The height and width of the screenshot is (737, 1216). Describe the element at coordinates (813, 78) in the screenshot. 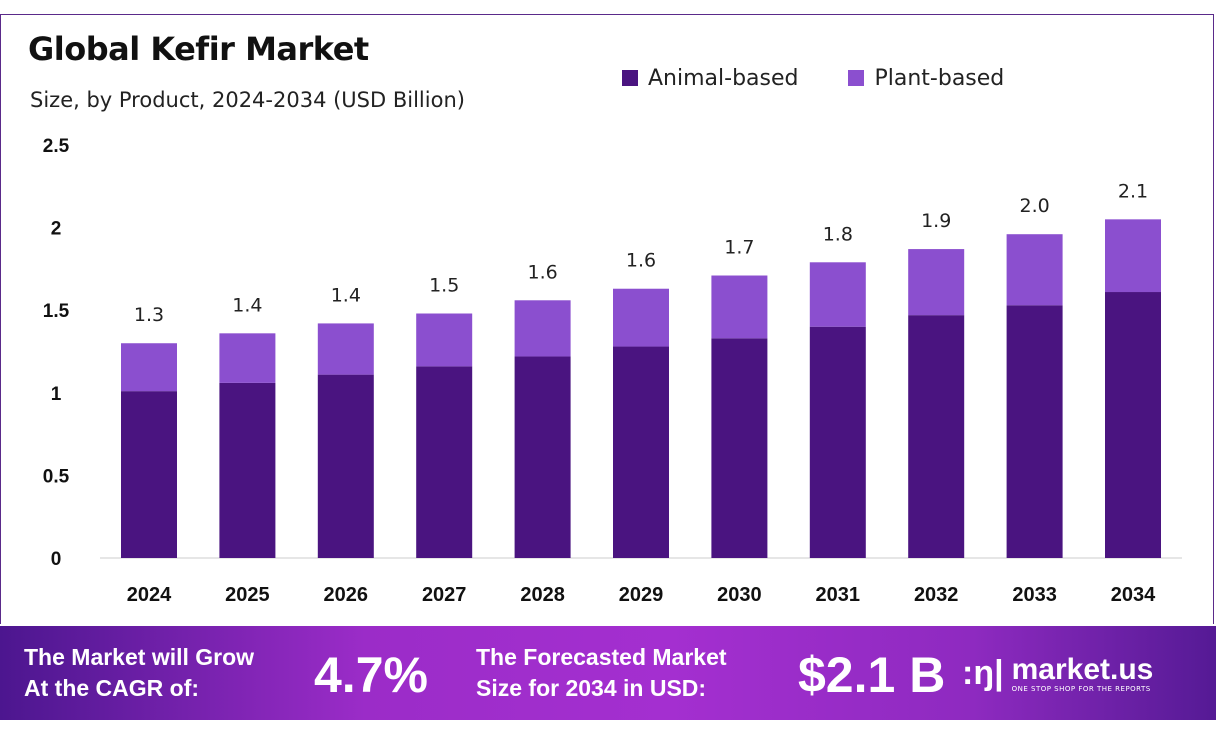

I see `legend: Animal-based Plant-based` at that location.